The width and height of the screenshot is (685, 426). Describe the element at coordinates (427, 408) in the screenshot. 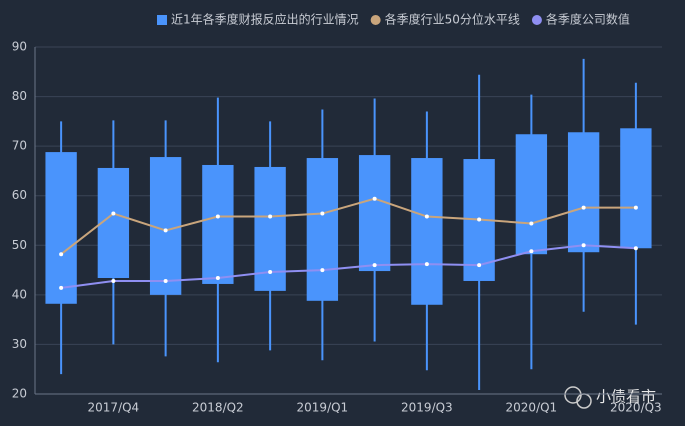

I see `x-tick-label: 2019/Q3` at that location.